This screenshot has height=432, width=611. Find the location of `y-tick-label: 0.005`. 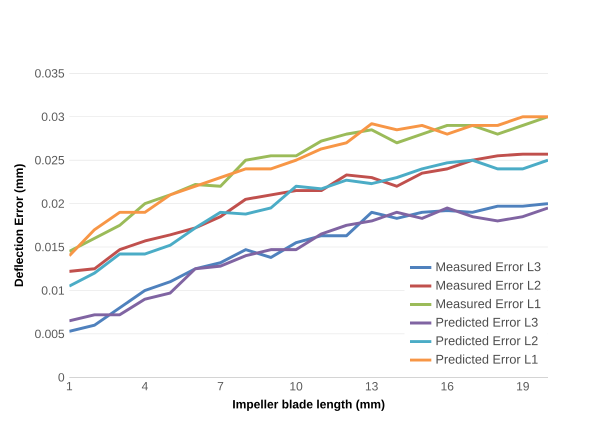

y-tick-label: 0.005 is located at coordinates (49, 334).